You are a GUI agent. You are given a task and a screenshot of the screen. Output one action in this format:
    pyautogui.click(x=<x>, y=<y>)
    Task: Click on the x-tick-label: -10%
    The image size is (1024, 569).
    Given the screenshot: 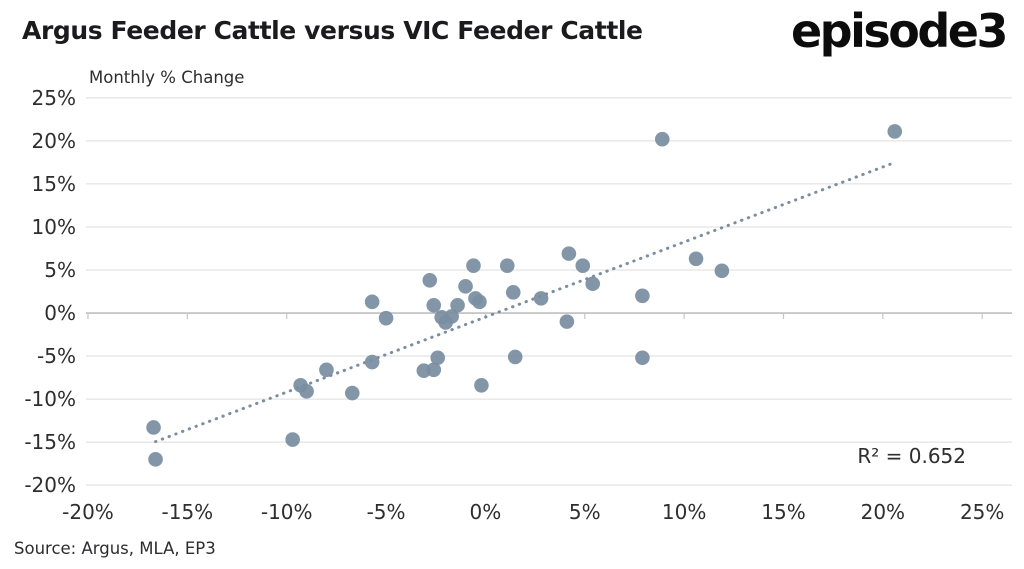 What is the action you would take?
    pyautogui.click(x=287, y=512)
    